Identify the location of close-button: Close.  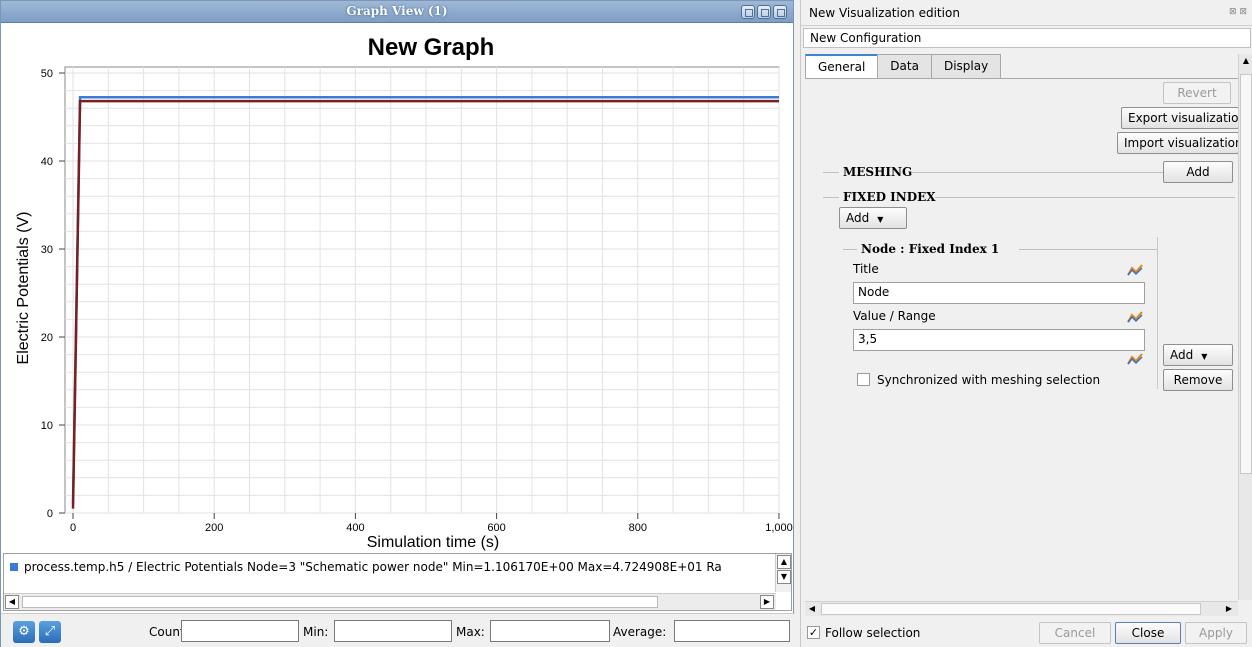
(1148, 633).